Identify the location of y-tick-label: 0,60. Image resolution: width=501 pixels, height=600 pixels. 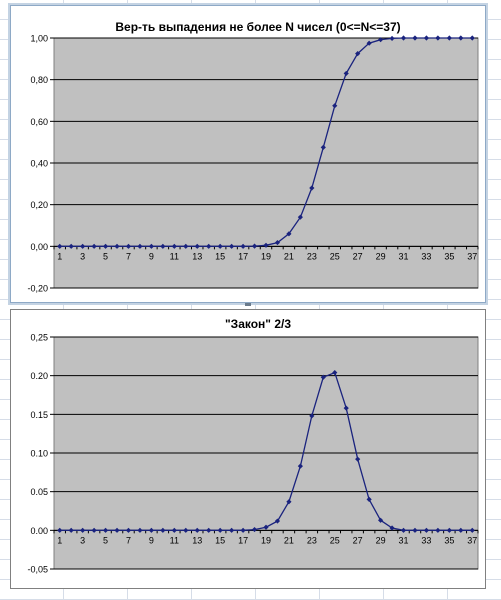
(39, 122).